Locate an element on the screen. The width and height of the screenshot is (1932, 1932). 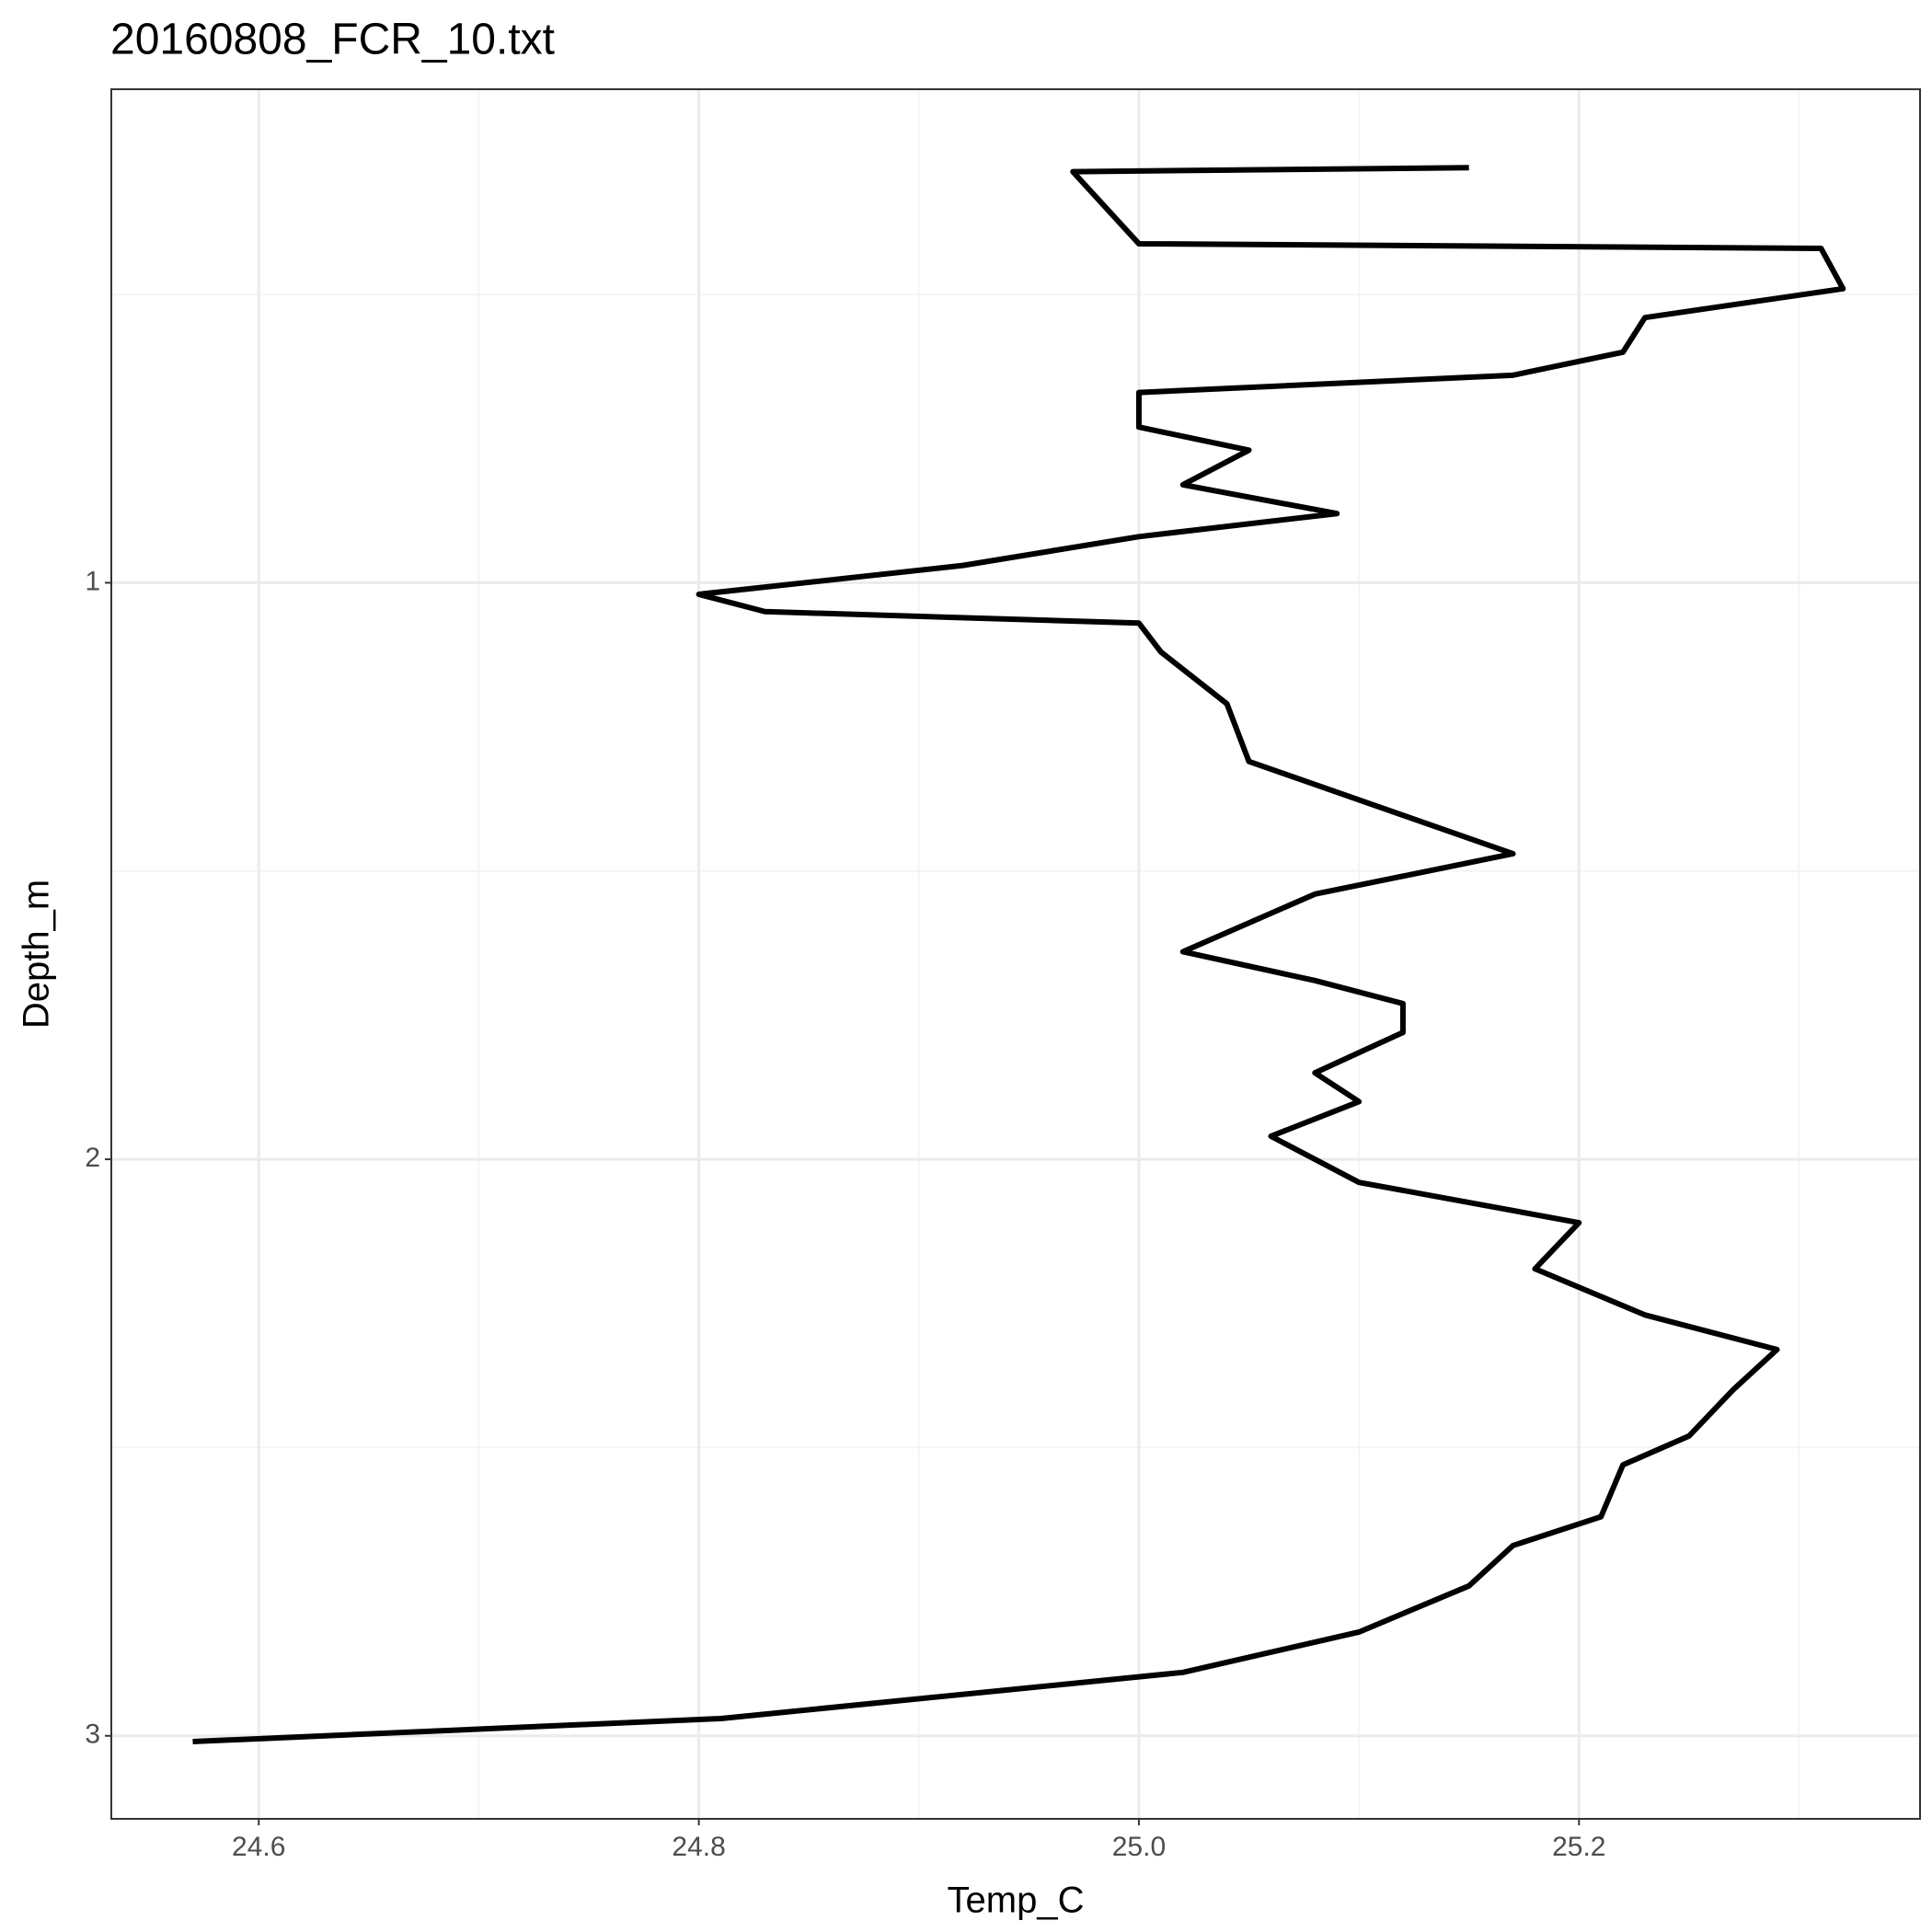
x-tick-label: 25.2 is located at coordinates (1578, 1847).